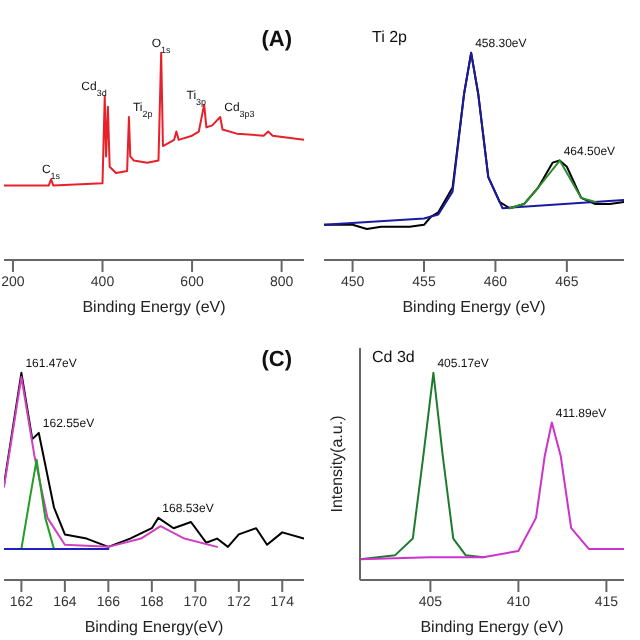  Describe the element at coordinates (276, 40) in the screenshot. I see `text: (A)` at that location.